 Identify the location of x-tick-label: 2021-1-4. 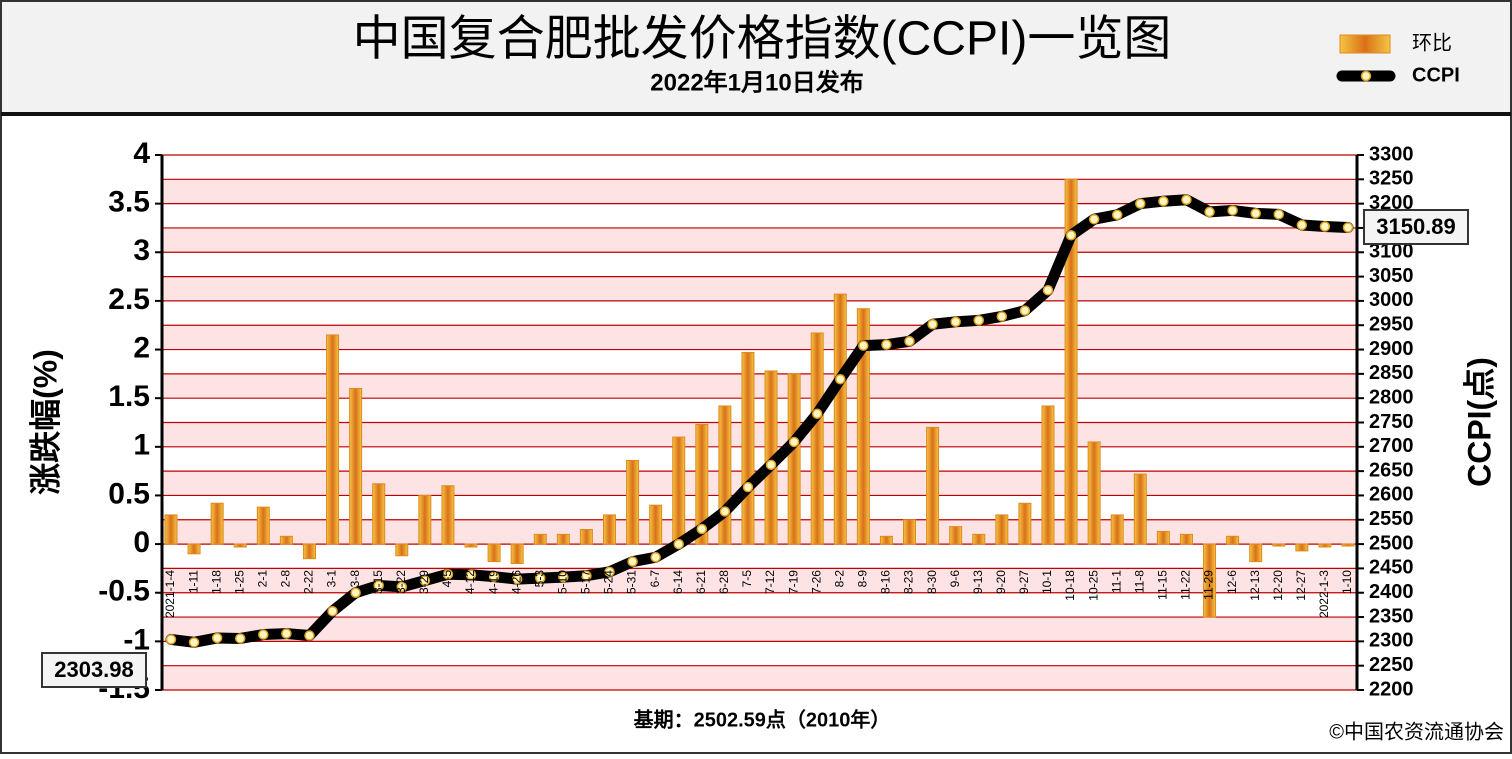
(170, 594).